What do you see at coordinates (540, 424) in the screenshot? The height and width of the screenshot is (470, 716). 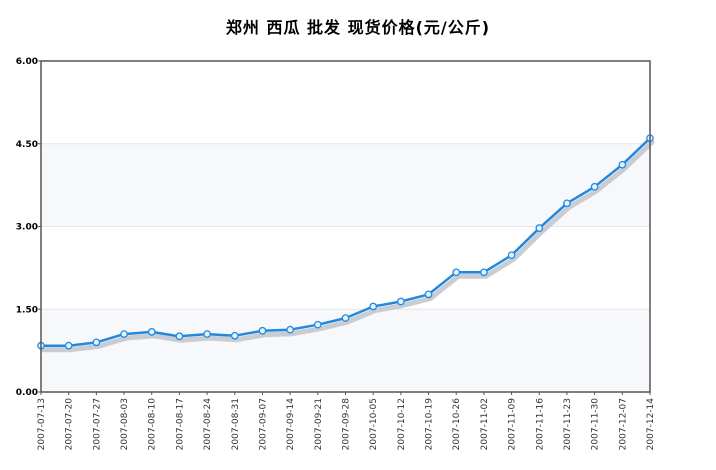 I see `x-tick-label: 2007-11-16` at bounding box center [540, 424].